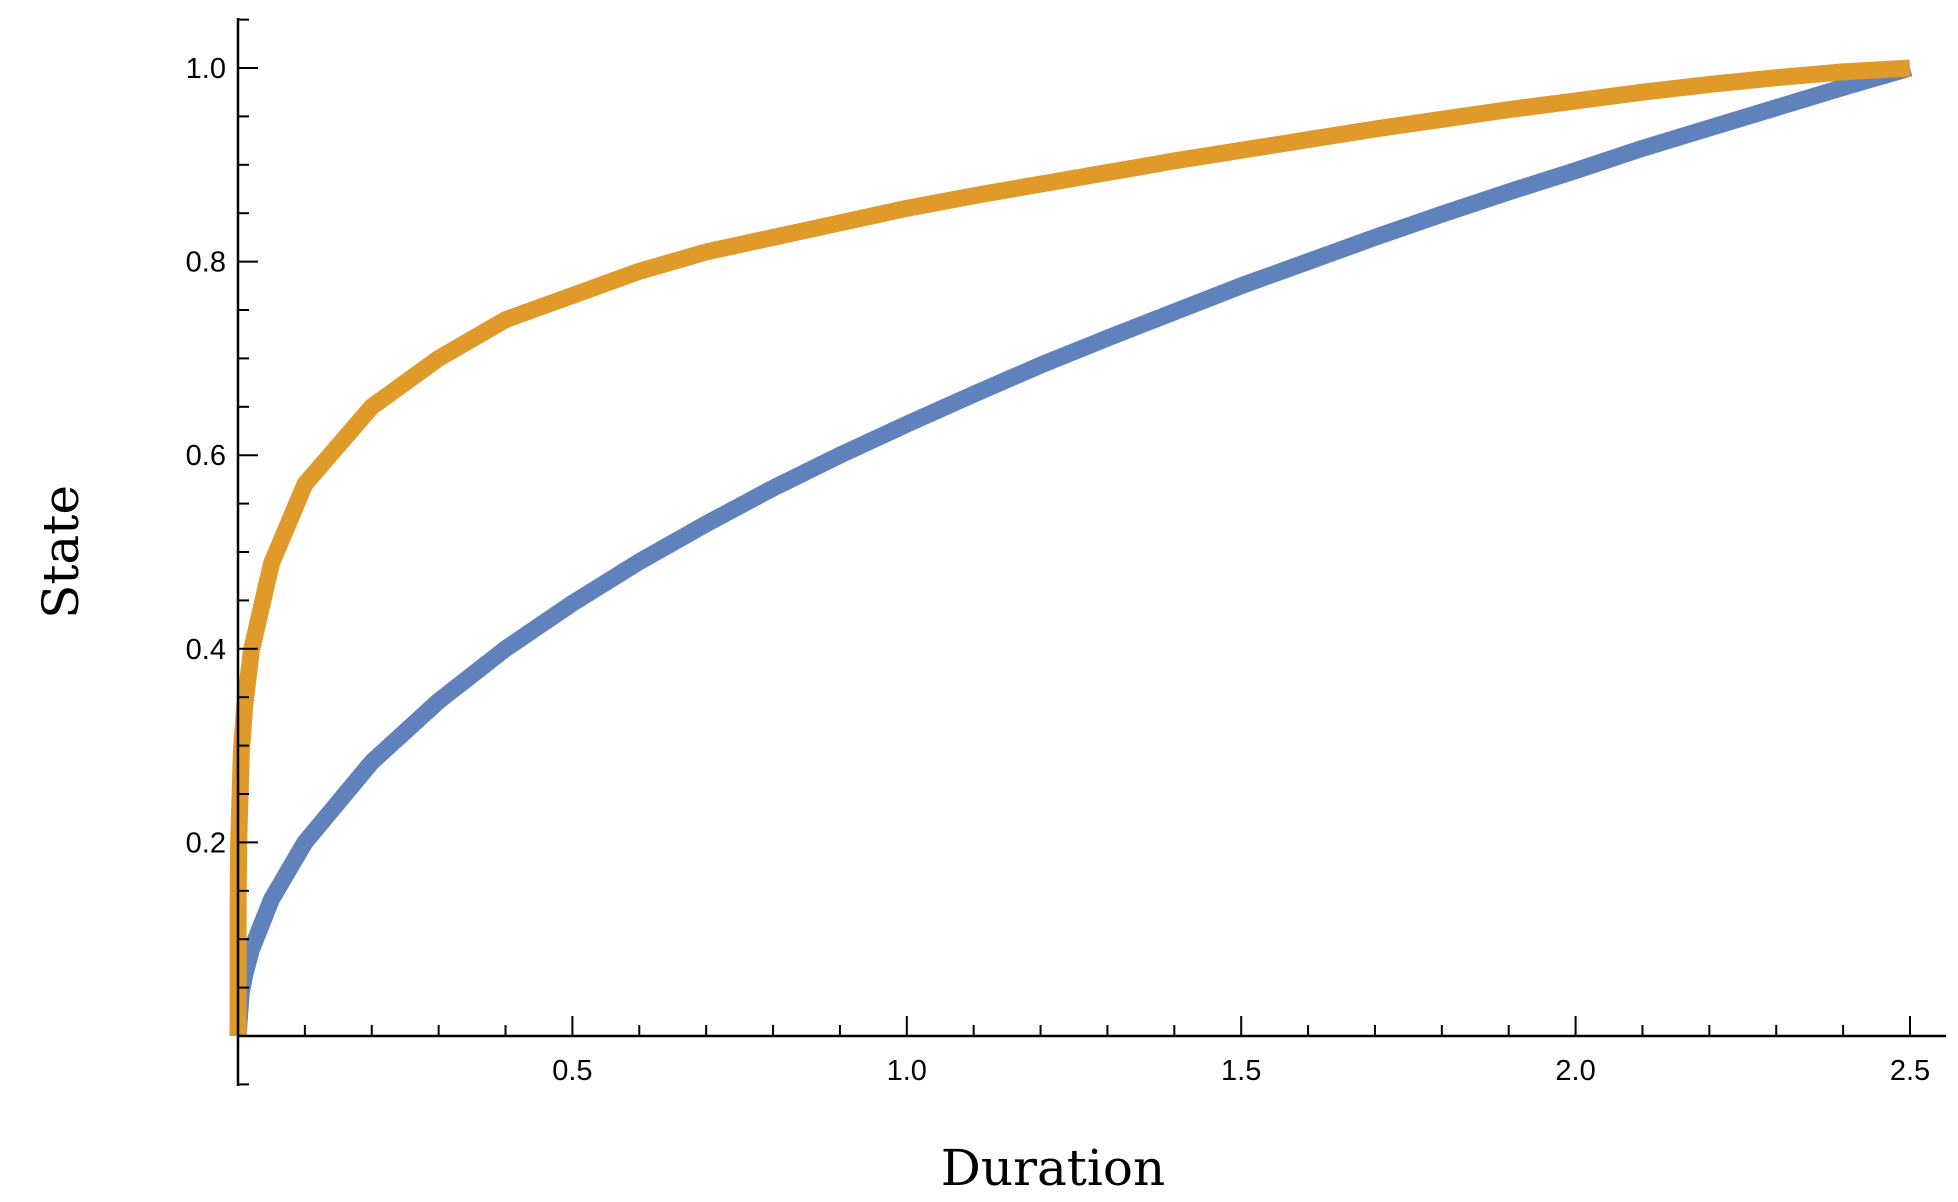 The width and height of the screenshot is (1958, 1202). What do you see at coordinates (206, 843) in the screenshot?
I see `y-tick-label: 0.2` at bounding box center [206, 843].